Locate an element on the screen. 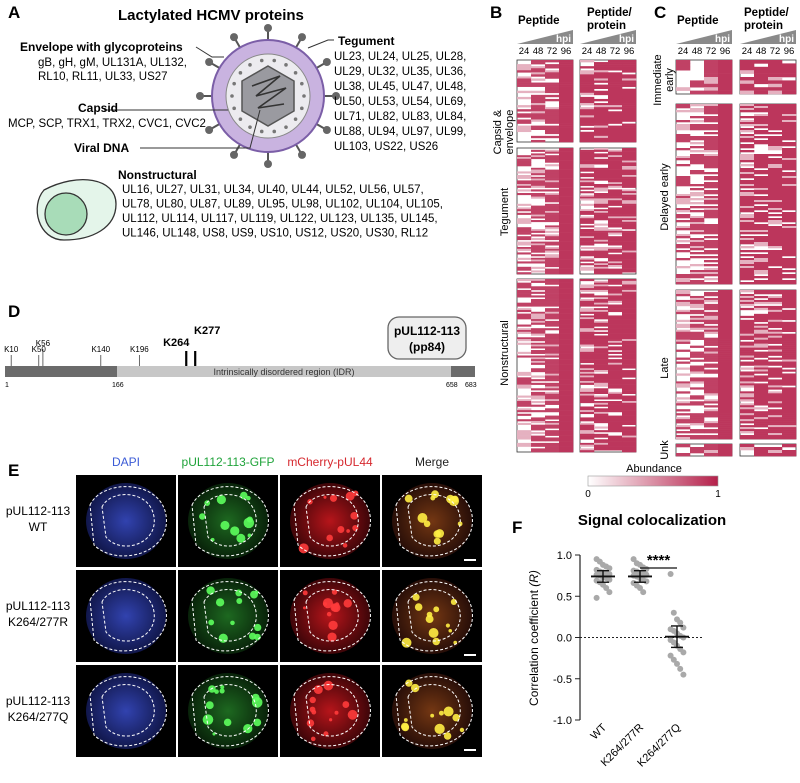  tegument-dot is located at coordinates (304, 96).